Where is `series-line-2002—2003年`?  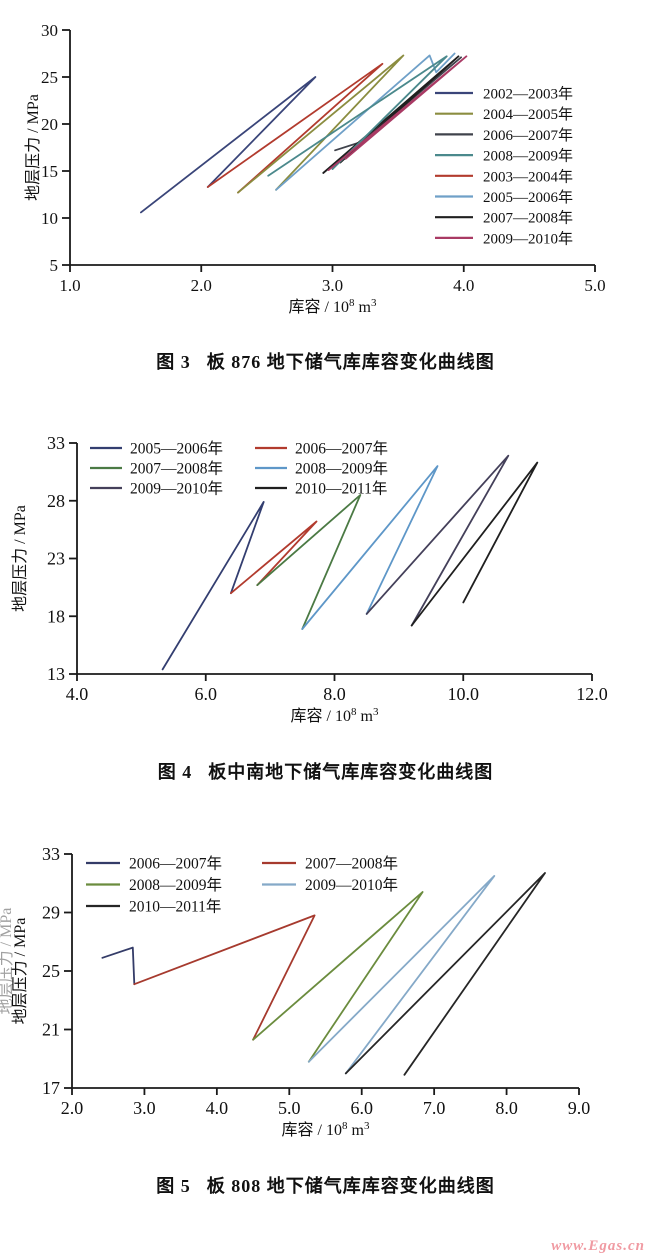
series-line-2002—2003年 is located at coordinates (228, 145).